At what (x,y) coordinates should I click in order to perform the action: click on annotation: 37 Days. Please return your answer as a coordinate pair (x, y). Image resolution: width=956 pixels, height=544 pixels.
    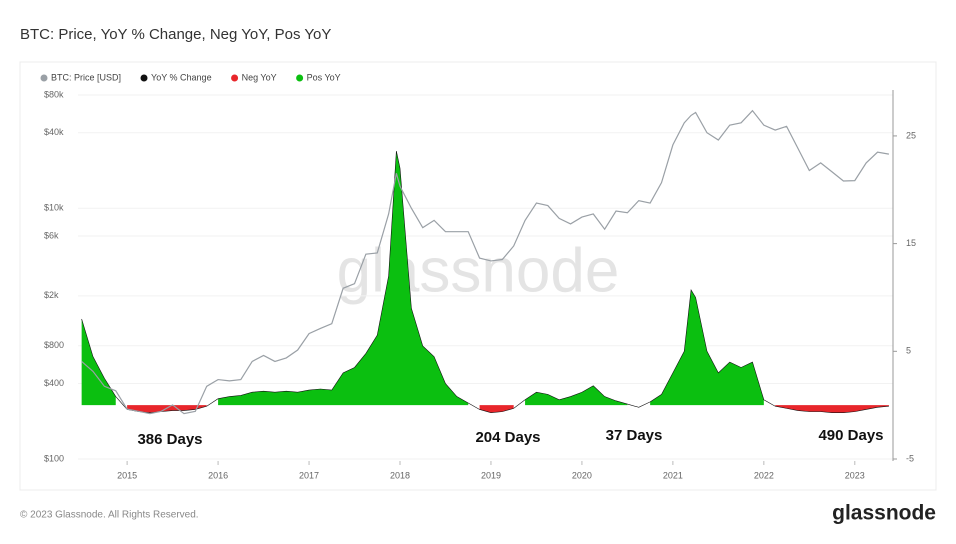
    Looking at the image, I should click on (634, 435).